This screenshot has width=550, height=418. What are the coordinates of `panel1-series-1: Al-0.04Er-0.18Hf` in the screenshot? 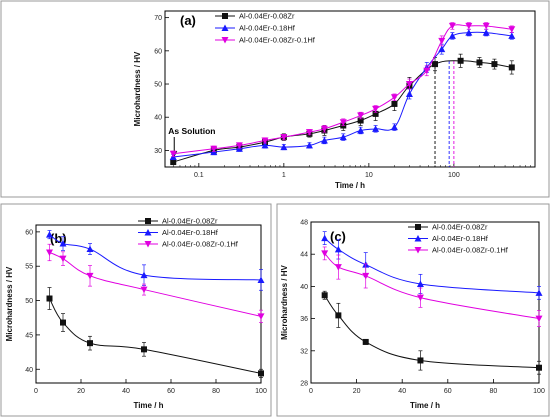 It's located at (155, 259).